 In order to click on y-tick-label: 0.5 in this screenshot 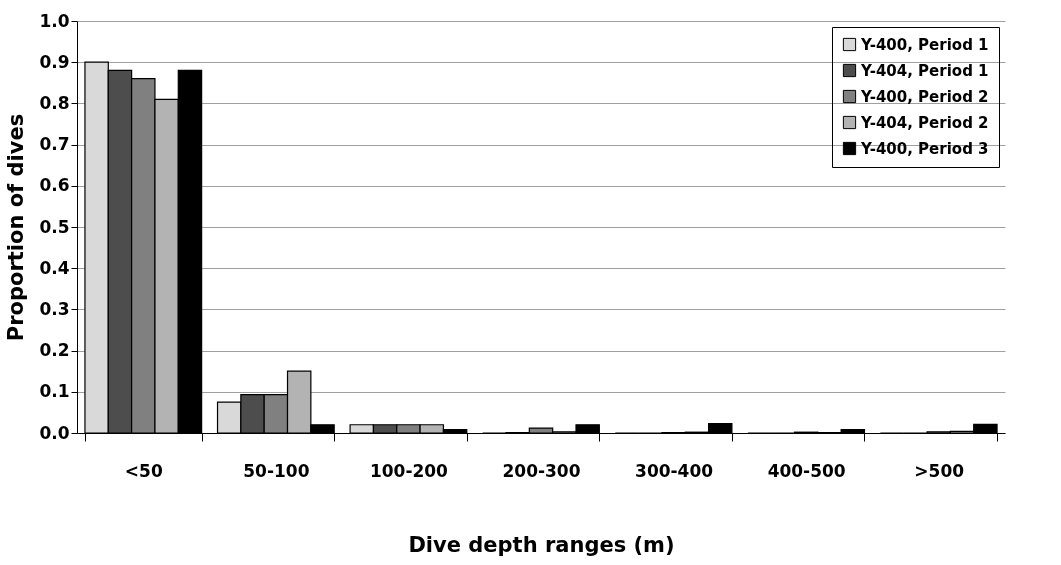, I will do `click(54, 226)`.